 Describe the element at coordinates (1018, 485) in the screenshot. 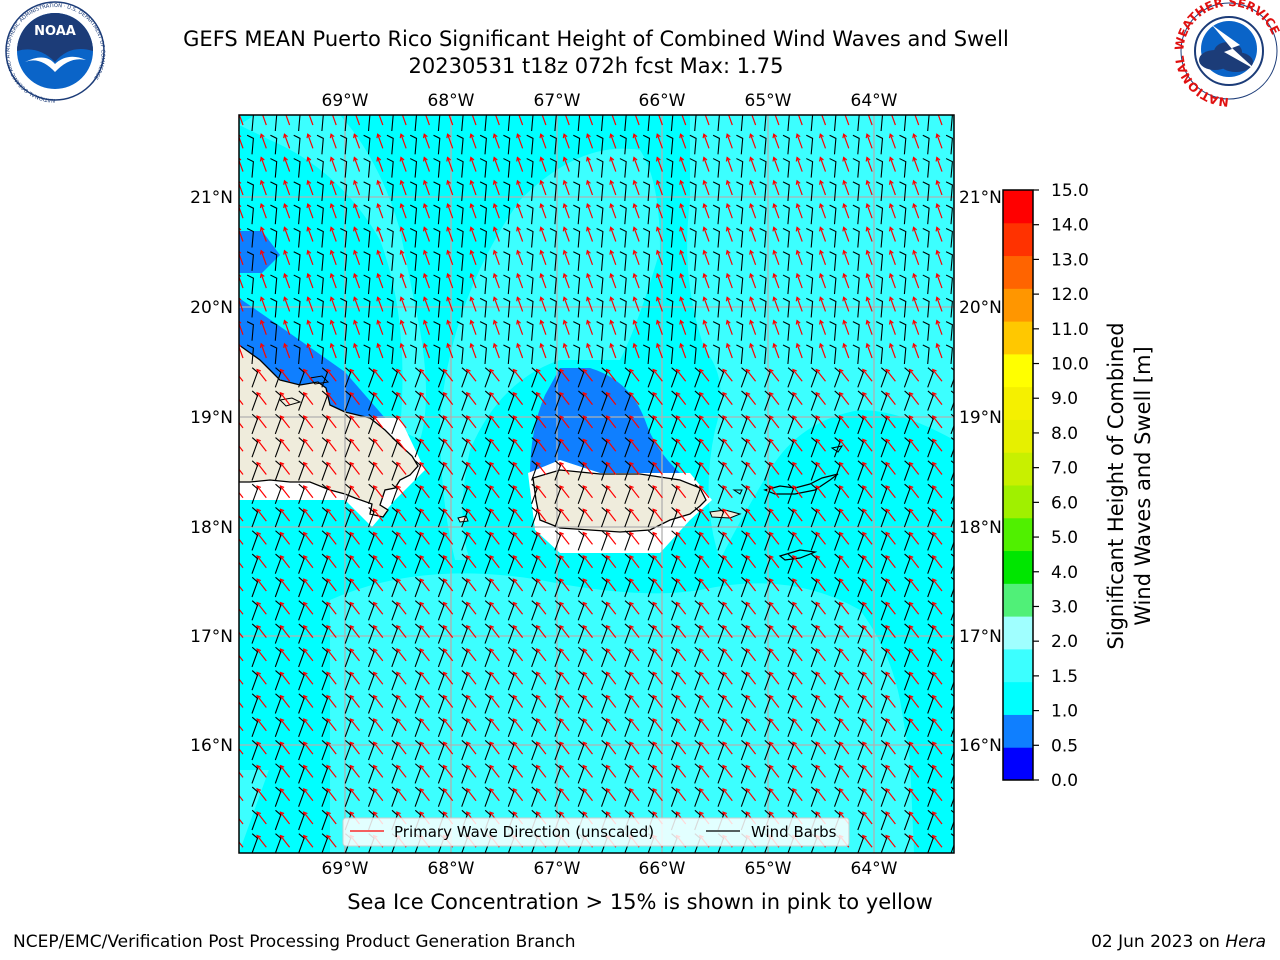

I see `colorbar-frame` at that location.